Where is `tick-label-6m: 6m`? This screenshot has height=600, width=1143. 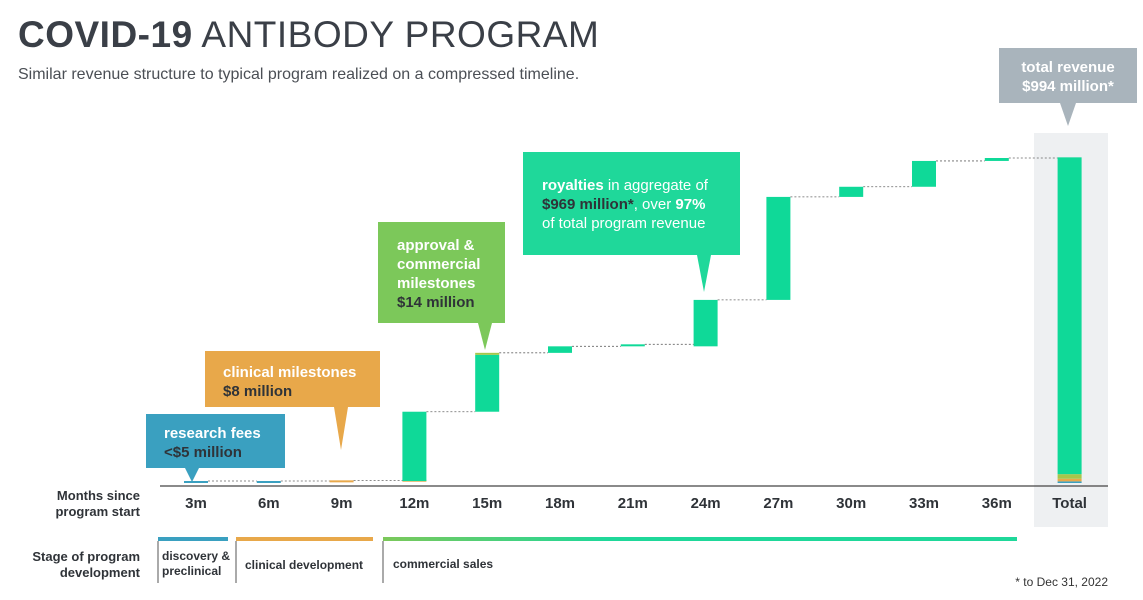
tick-label-6m: 6m is located at coordinates (268, 503).